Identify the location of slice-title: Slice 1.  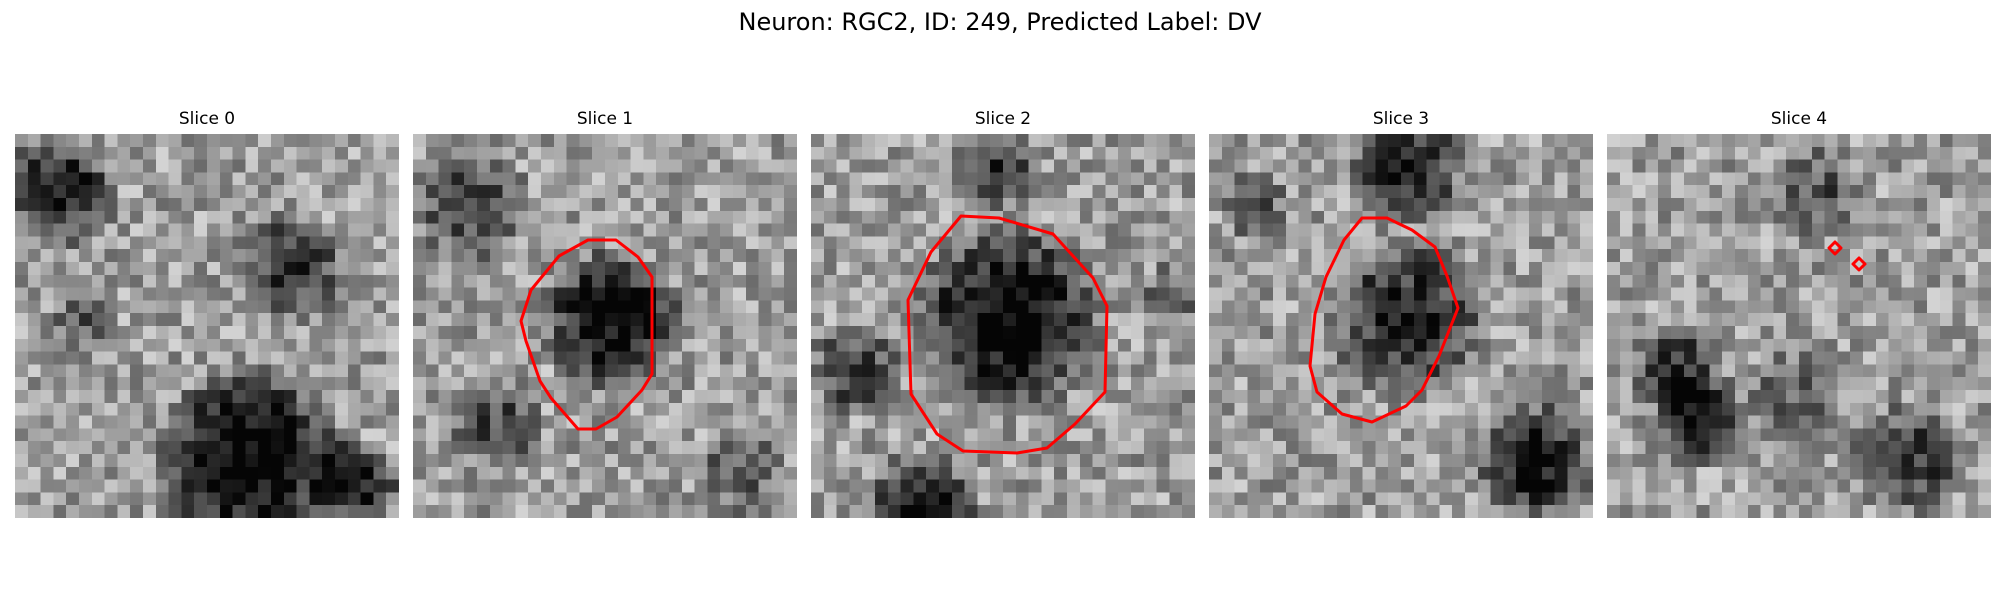
(605, 119).